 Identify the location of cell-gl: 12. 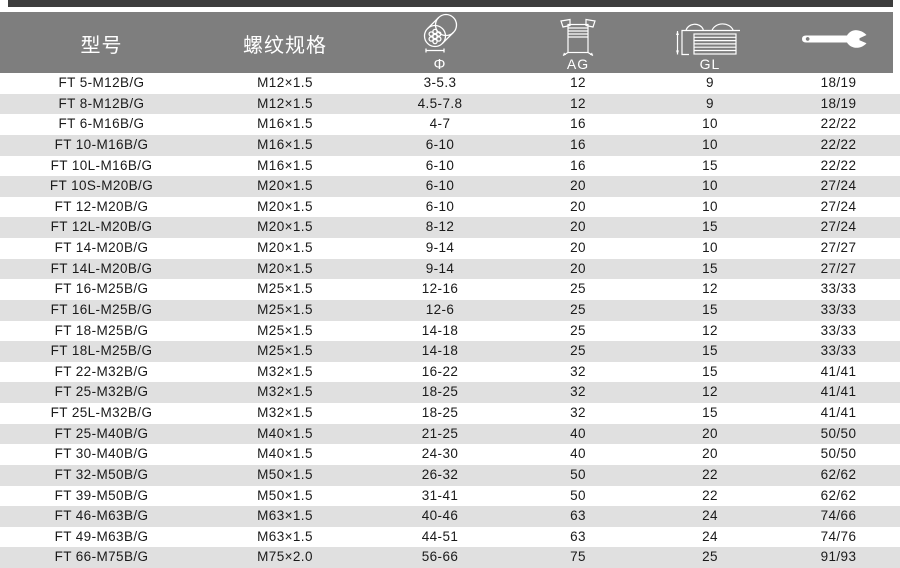
(710, 289).